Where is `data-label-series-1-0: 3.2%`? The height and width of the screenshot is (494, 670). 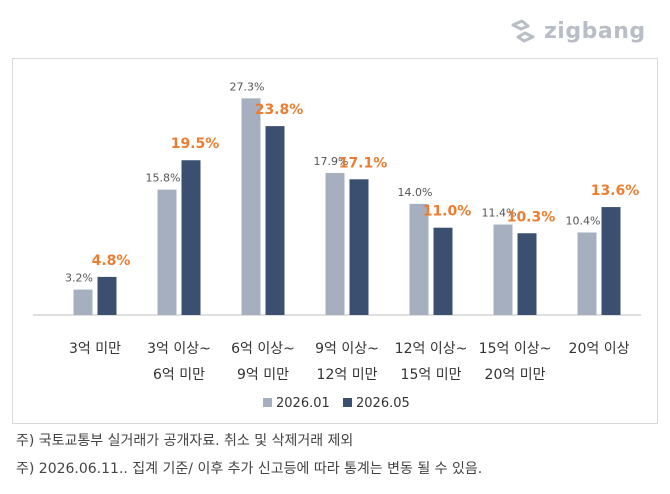 data-label-series-1-0: 3.2% is located at coordinates (79, 278).